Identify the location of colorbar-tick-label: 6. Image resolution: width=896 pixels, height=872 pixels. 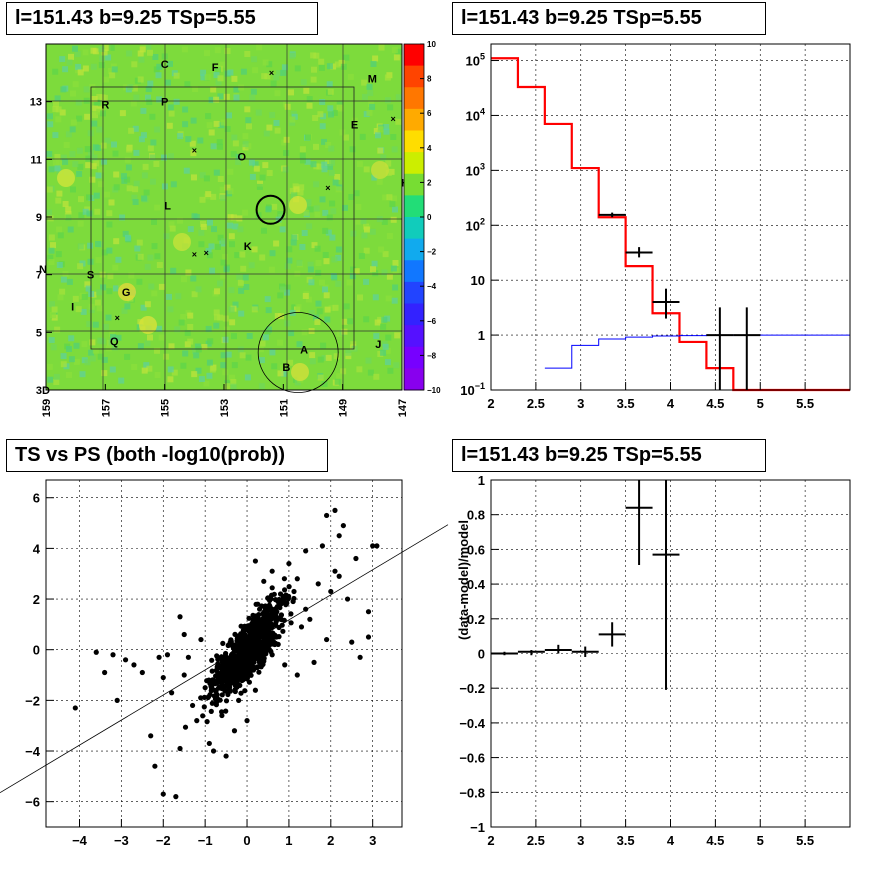
(429, 113).